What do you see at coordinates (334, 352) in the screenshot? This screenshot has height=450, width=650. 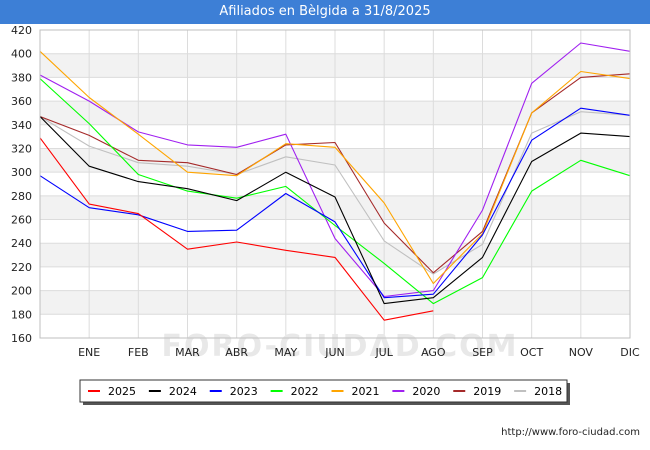 I see `x-tick-label: JUN` at bounding box center [334, 352].